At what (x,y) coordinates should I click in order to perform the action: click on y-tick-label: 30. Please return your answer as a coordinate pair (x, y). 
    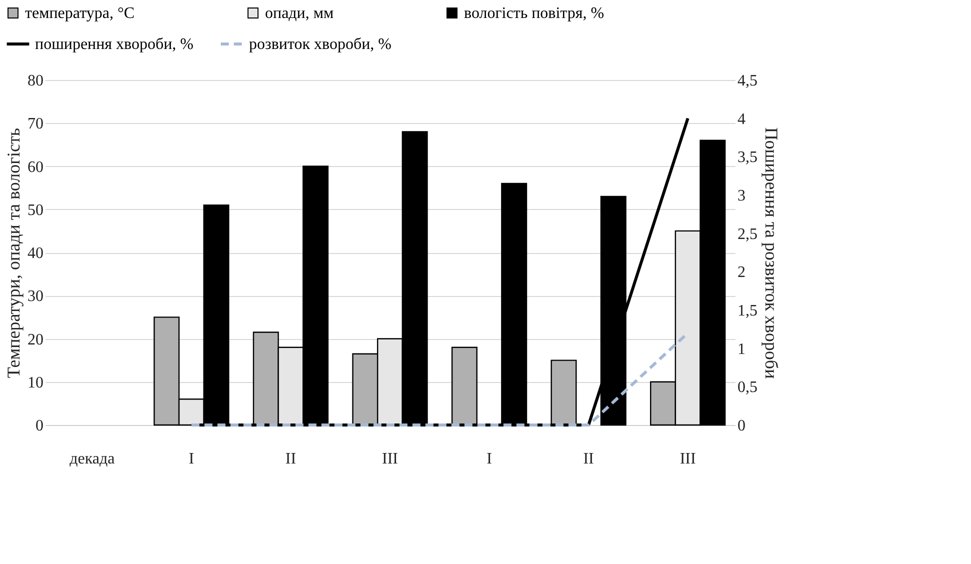
    Looking at the image, I should click on (36, 297).